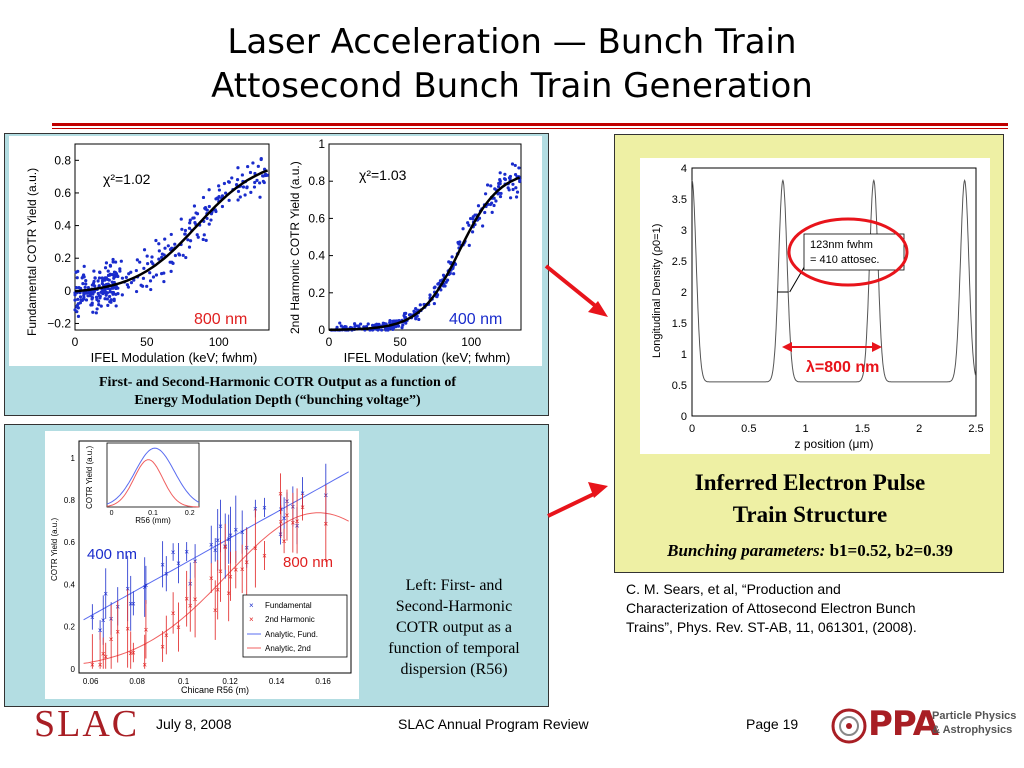 The height and width of the screenshot is (768, 1024). I want to click on plot2-ytick: 0.4, so click(316, 256).